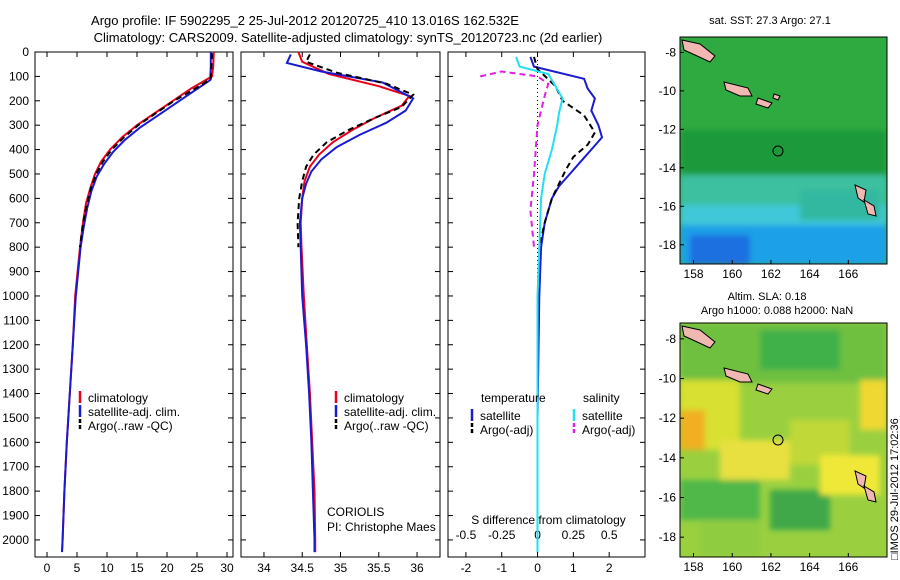  What do you see at coordinates (15, 296) in the screenshot?
I see `y-tick-label: 1000` at bounding box center [15, 296].